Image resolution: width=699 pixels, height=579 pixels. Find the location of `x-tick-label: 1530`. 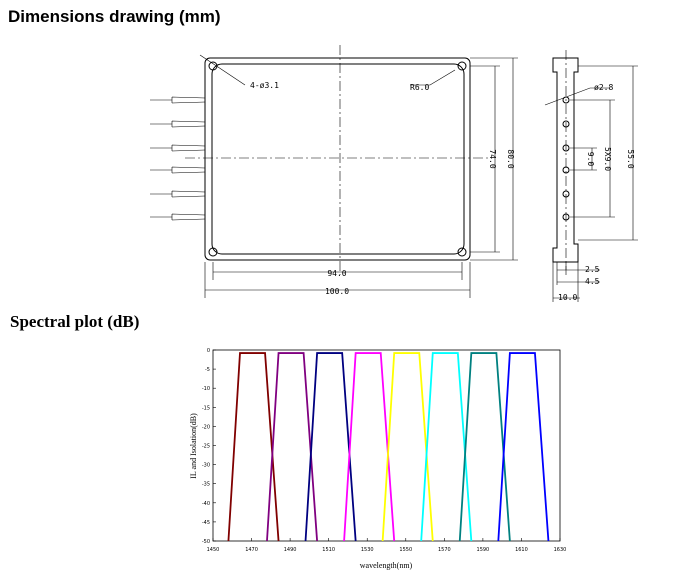

x-tick-label: 1530 is located at coordinates (367, 550).